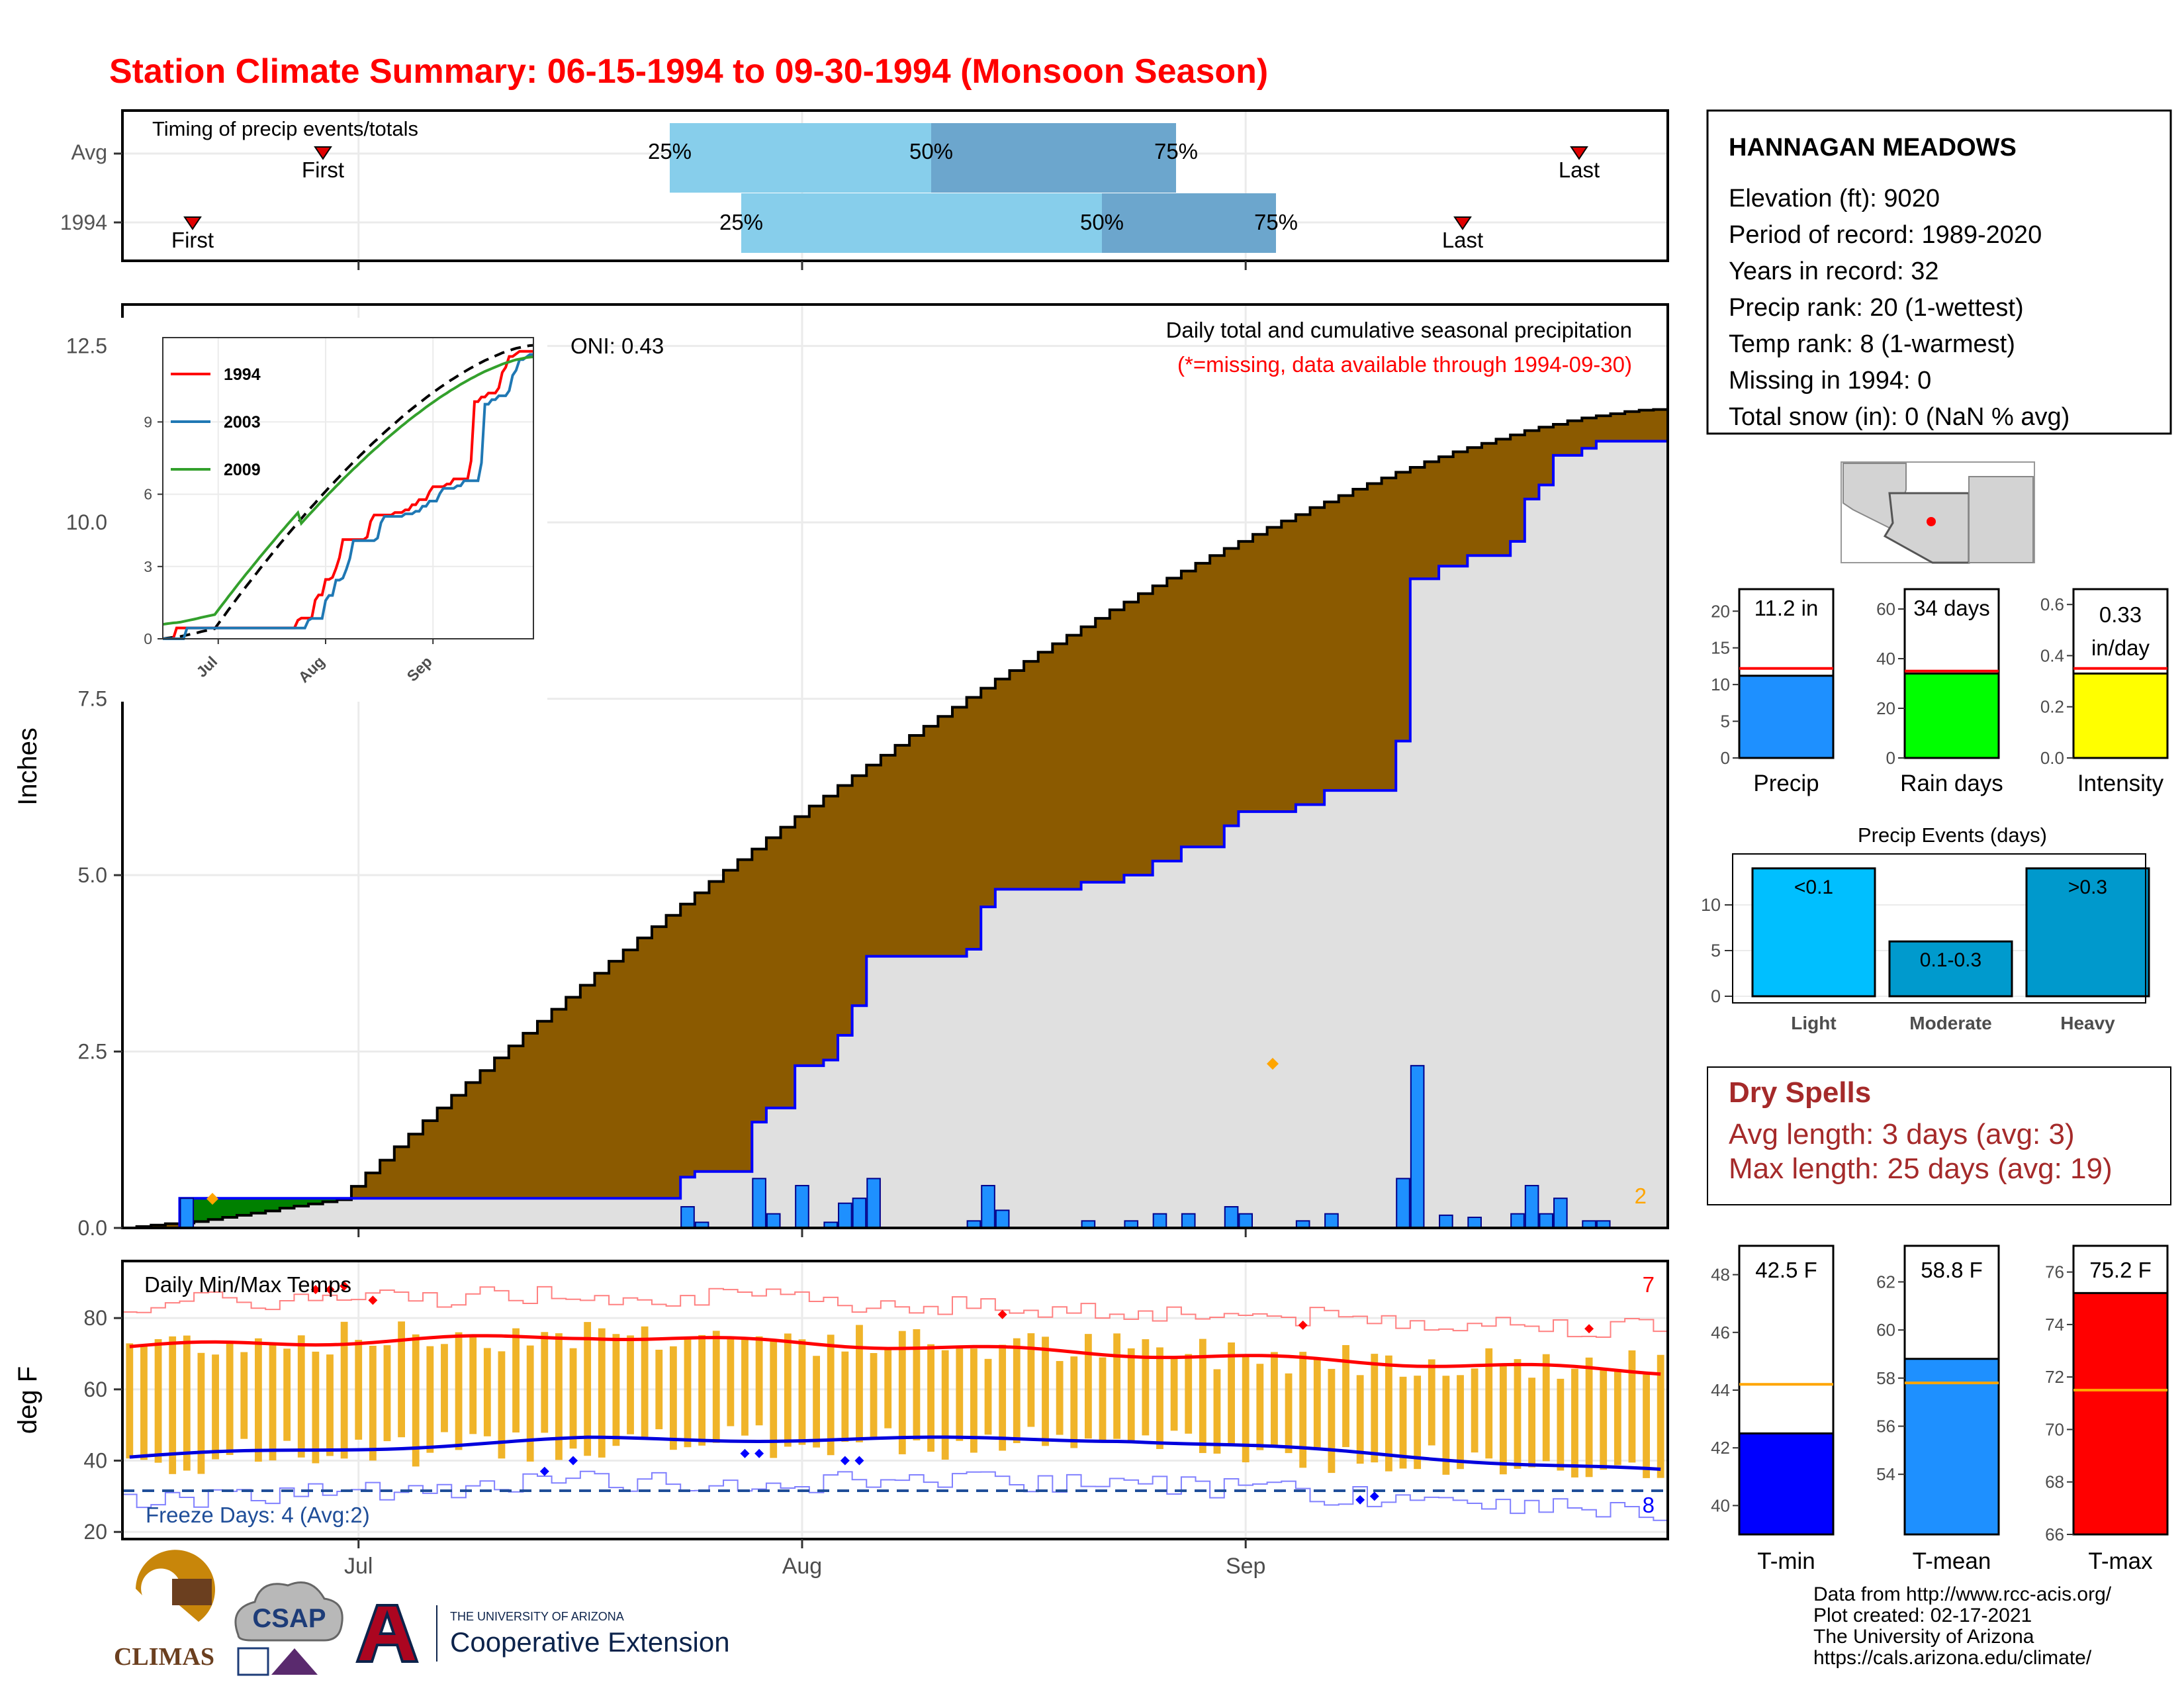  Describe the element at coordinates (95, 1461) in the screenshot. I see `temp-y-tick-label: 40` at that location.